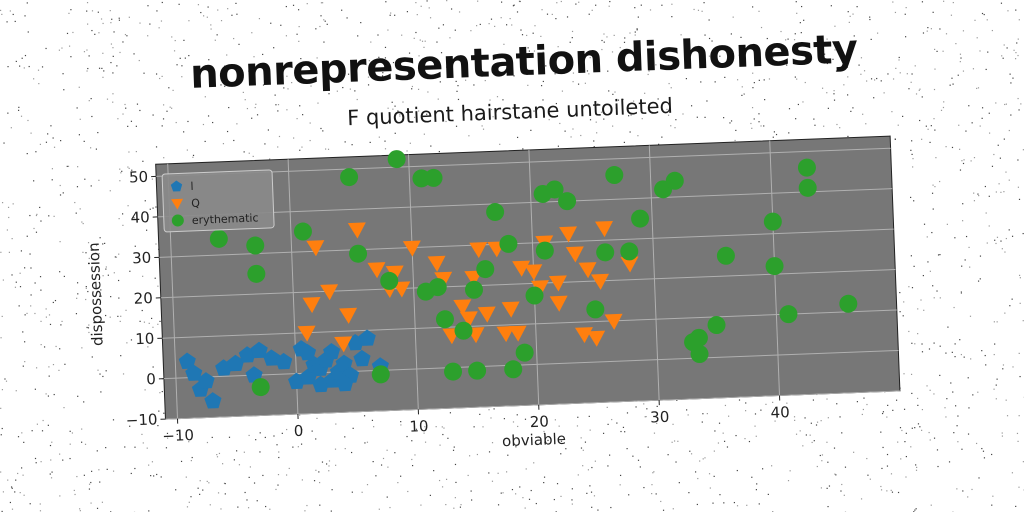 The height and width of the screenshot is (512, 1024). What do you see at coordinates (654, 273) in the screenshot?
I see `x-grid-line` at bounding box center [654, 273].